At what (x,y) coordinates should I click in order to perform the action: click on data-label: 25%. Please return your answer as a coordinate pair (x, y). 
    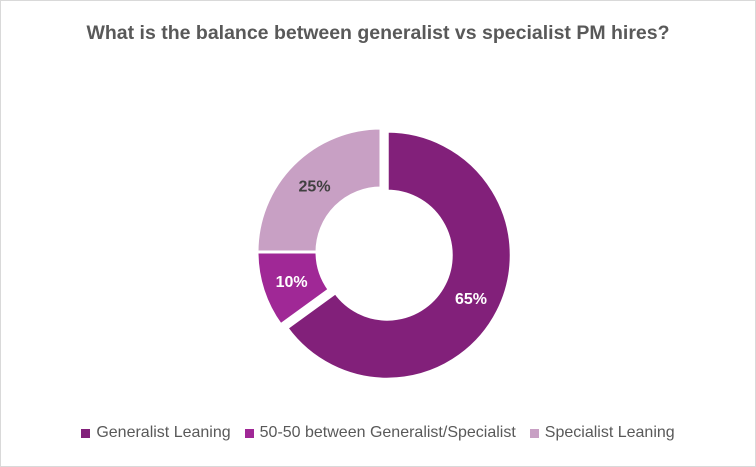
    Looking at the image, I should click on (315, 187).